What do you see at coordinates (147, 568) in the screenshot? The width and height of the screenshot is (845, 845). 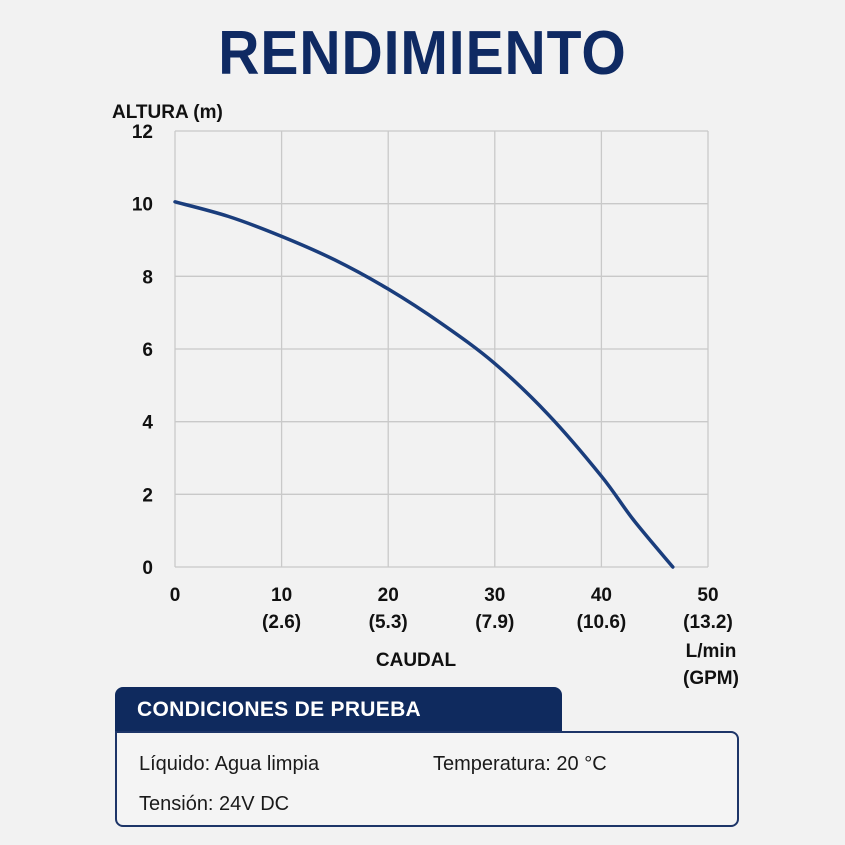 I see `y-tick-label: 0` at bounding box center [147, 568].